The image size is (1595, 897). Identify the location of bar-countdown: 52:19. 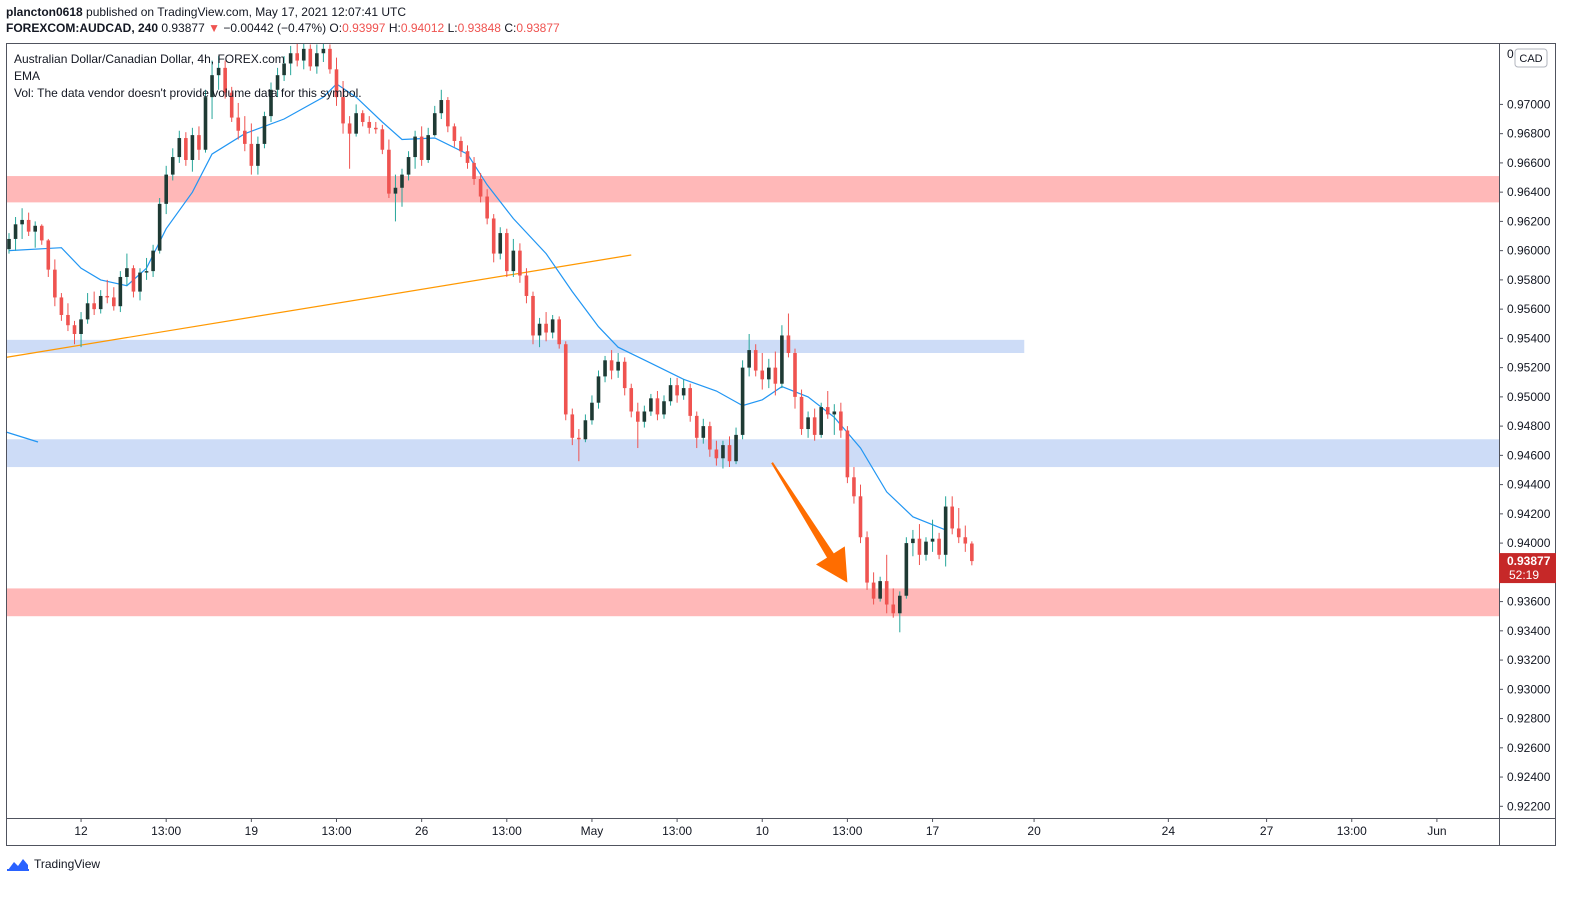
(1524, 575).